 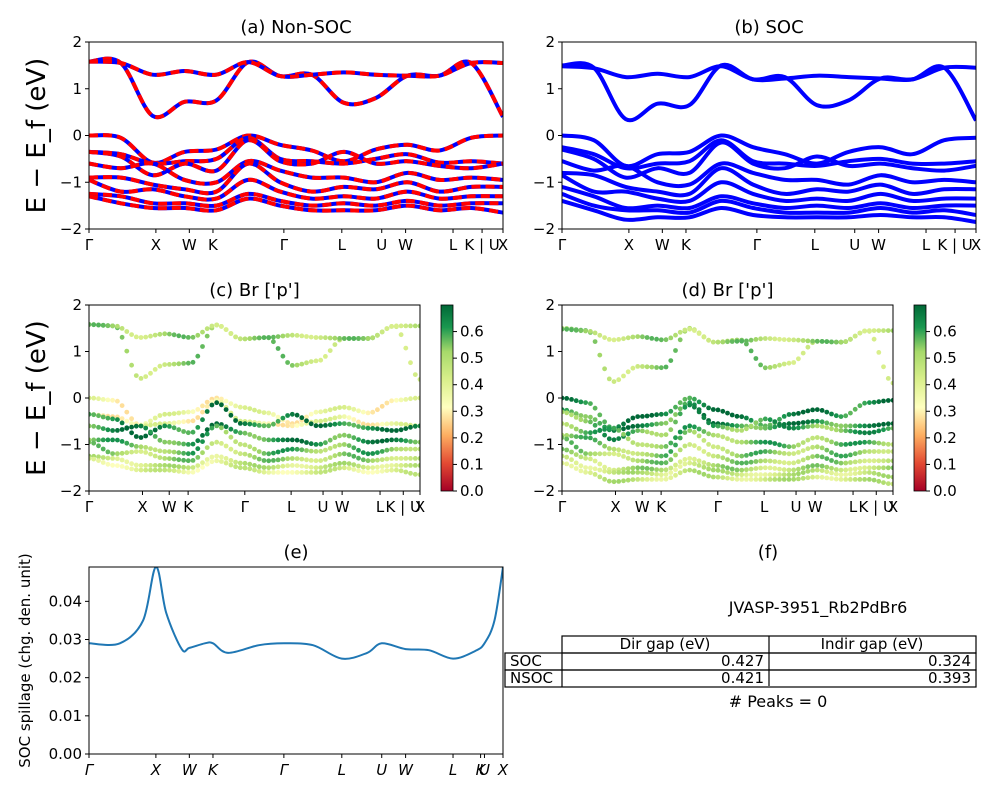 I want to click on band-line-nonsoc-dash, so click(x=296, y=158).